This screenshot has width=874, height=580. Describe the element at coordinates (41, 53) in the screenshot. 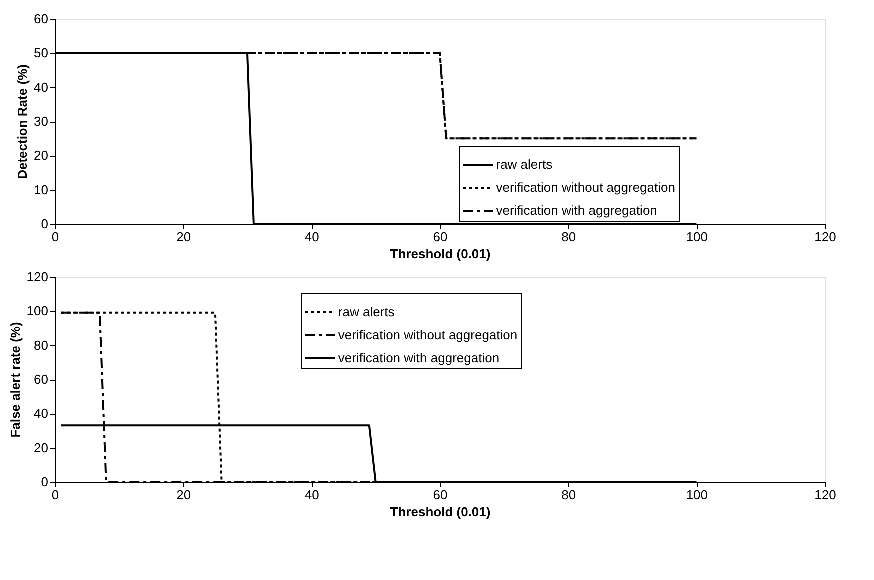

I see `y-tick-label: 50` at that location.